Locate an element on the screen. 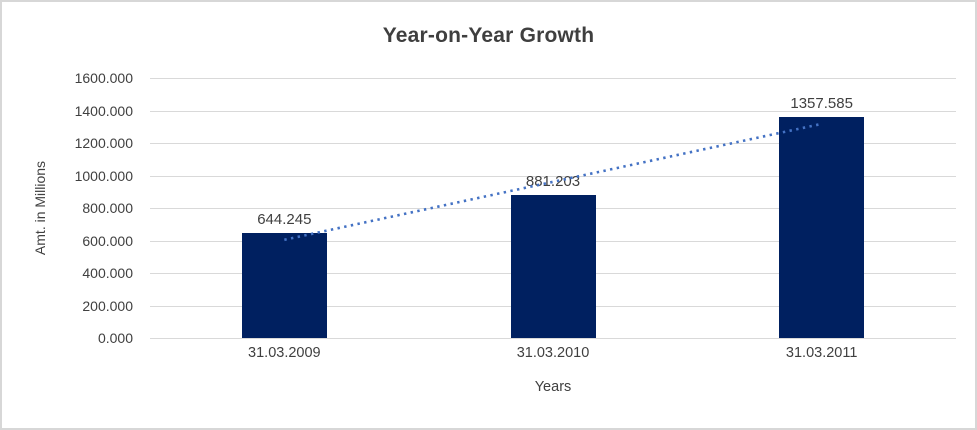 The width and height of the screenshot is (977, 430). x-tick-label: 31.03.2009 is located at coordinates (284, 353).